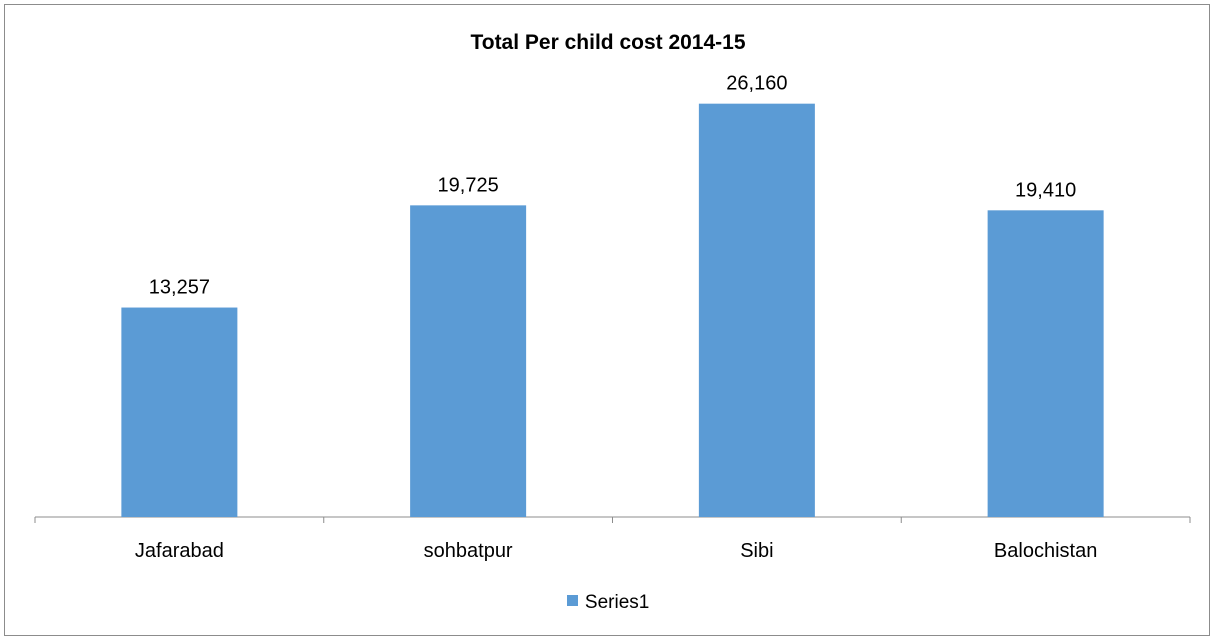  I want to click on bar-jafarabad, so click(179, 412).